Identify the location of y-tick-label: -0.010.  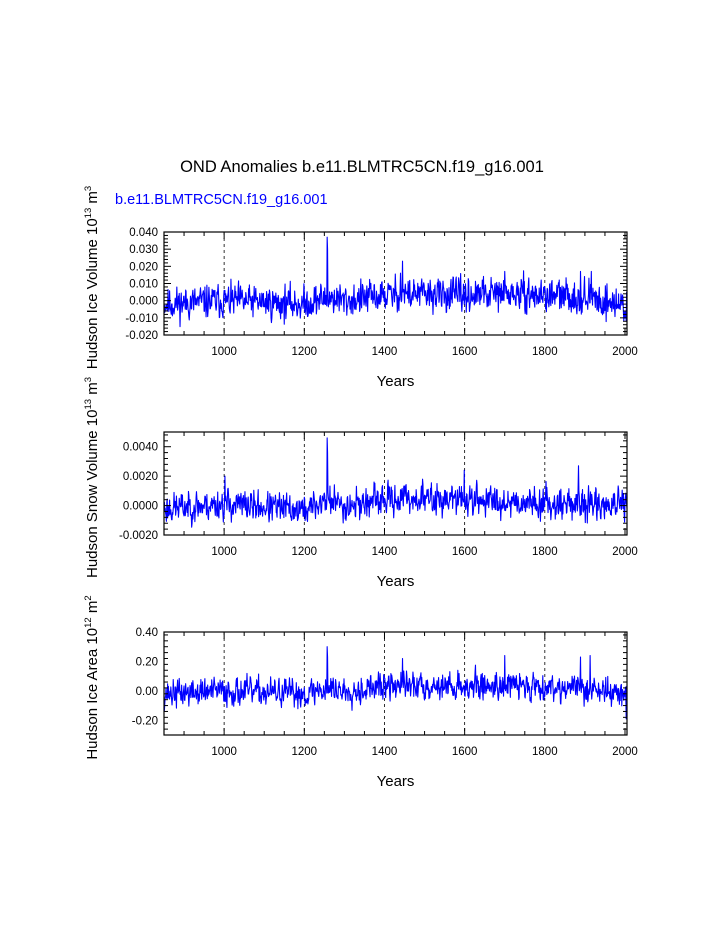
(141, 319).